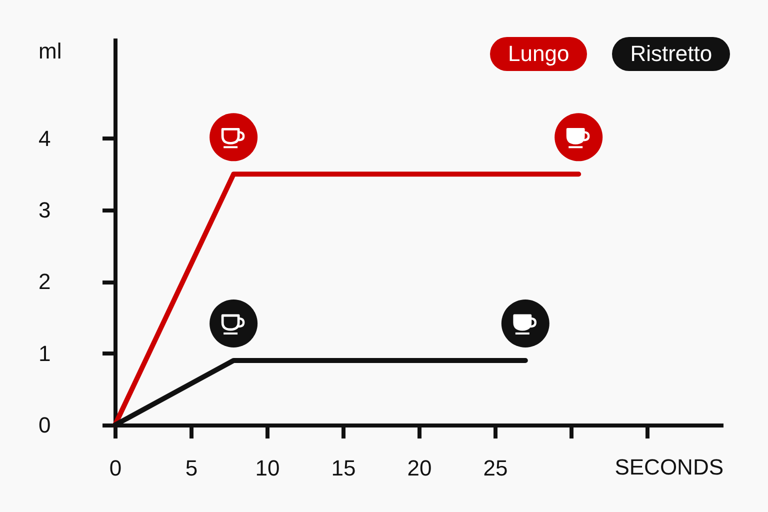 This screenshot has height=512, width=768. Describe the element at coordinates (44, 210) in the screenshot. I see `y-tick-label: 3` at that location.